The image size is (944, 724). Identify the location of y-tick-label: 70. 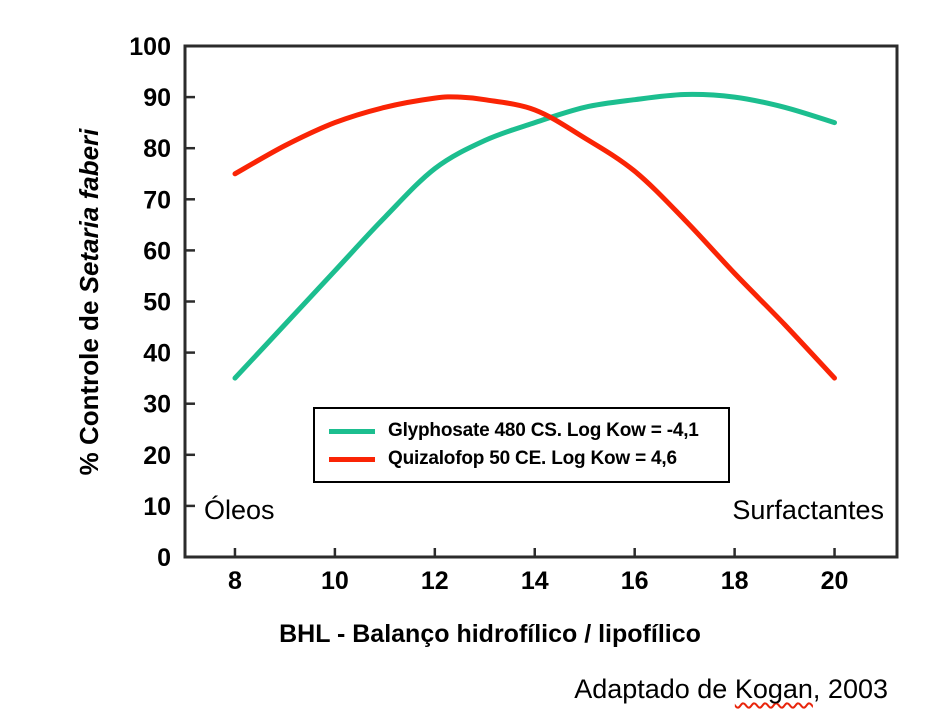
(157, 200).